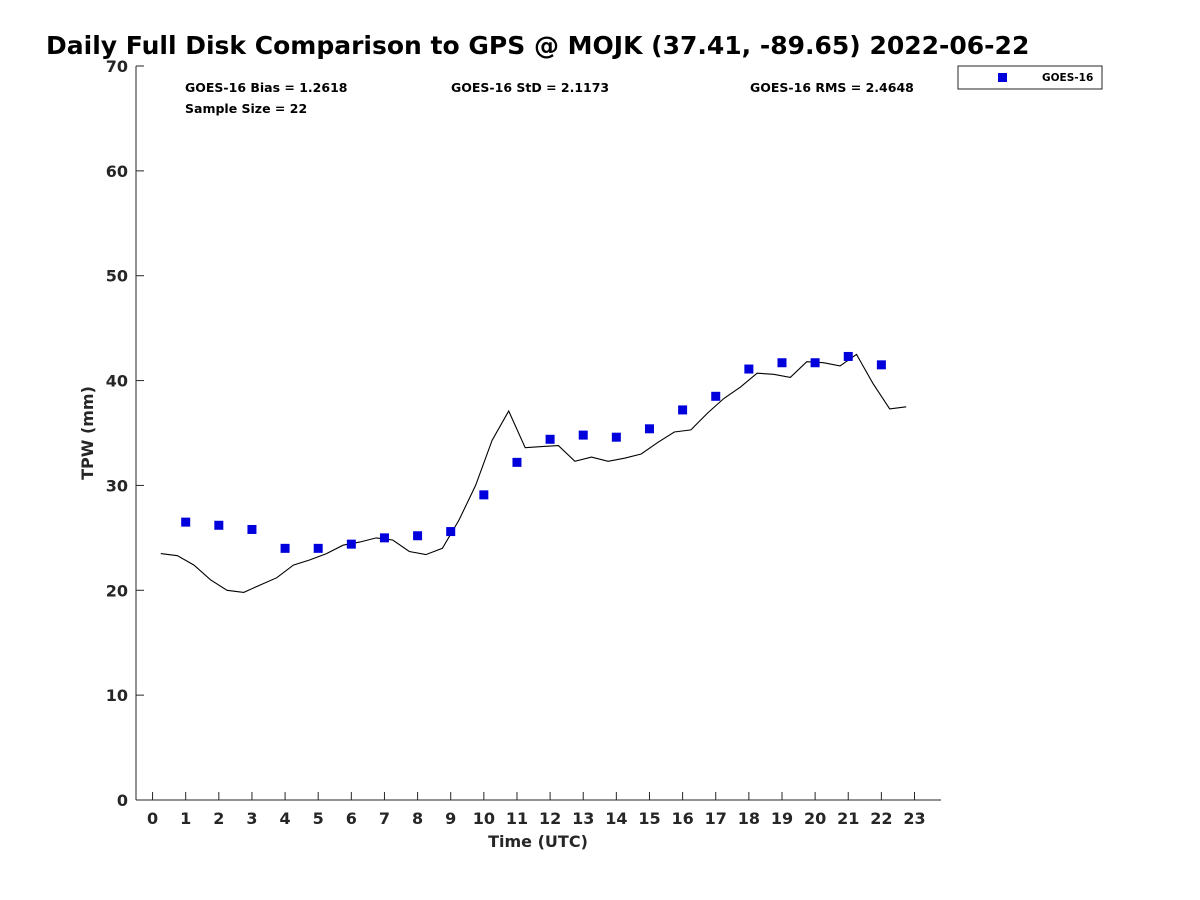  Describe the element at coordinates (550, 818) in the screenshot. I see `x-tick-label: 12` at that location.